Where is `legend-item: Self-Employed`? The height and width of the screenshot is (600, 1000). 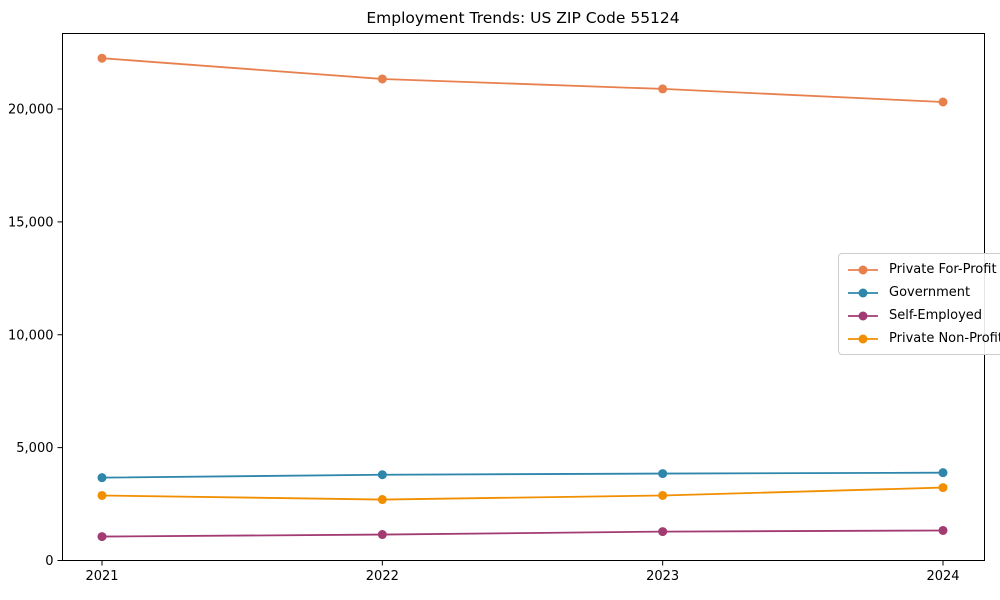
legend-item: Self-Employed is located at coordinates (923, 315).